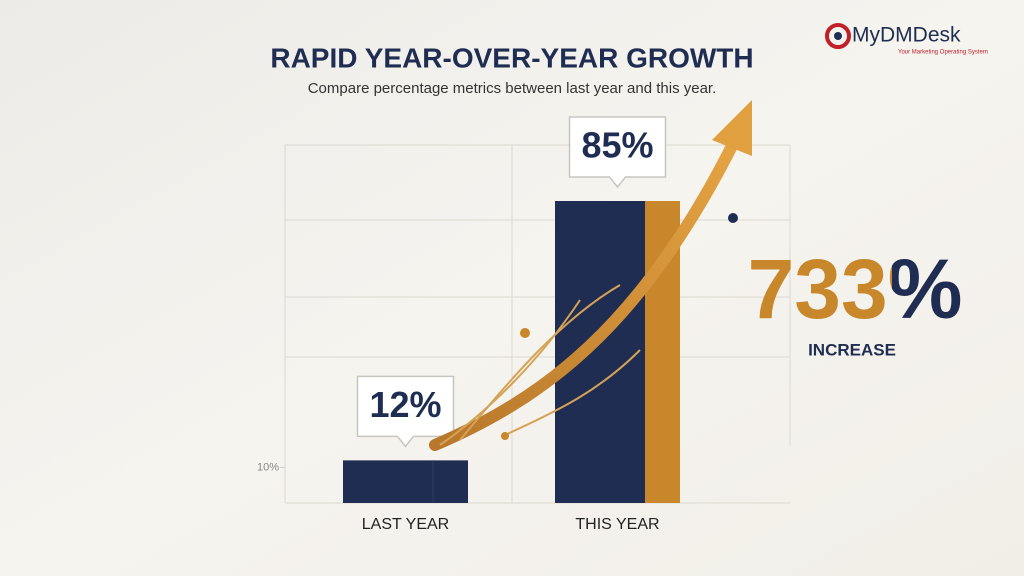 This screenshot has height=576, width=1024. Describe the element at coordinates (617, 524) in the screenshot. I see `x-tick-label: THIS YEAR` at that location.